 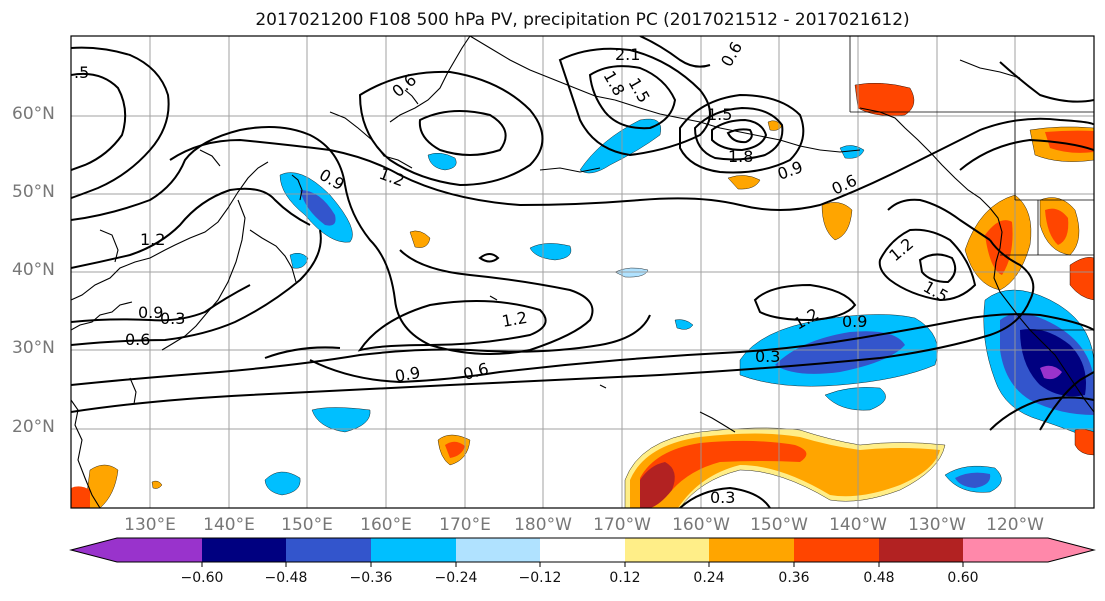 I want to click on colorbar-outline, so click(x=582, y=550).